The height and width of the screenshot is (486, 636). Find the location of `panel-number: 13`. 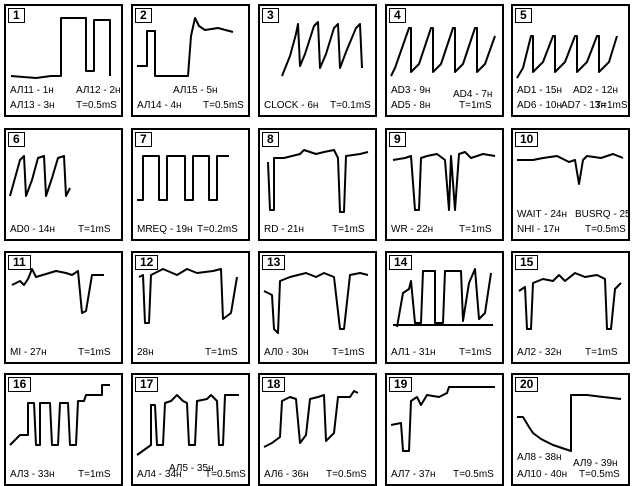

panel-number: 13 is located at coordinates (274, 262).